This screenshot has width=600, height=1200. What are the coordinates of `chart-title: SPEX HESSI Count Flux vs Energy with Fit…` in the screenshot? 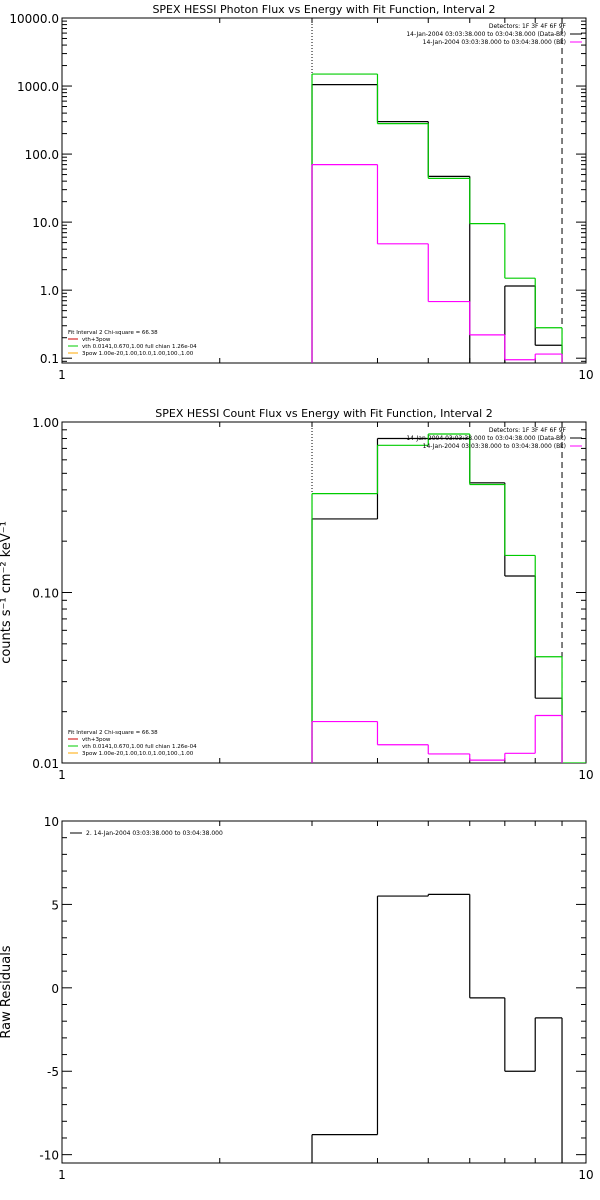 It's located at (323, 413).